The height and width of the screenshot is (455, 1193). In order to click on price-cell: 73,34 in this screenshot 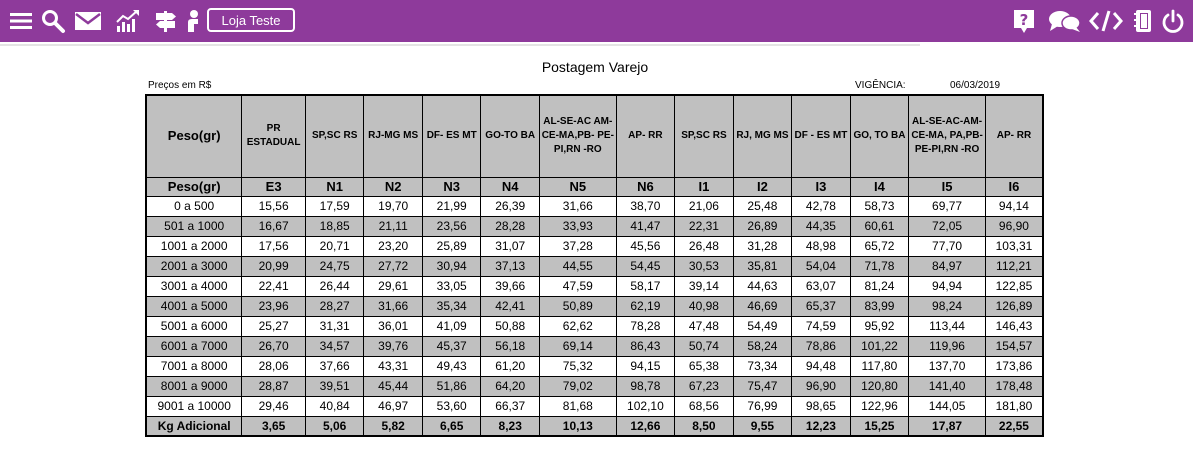, I will do `click(762, 366)`.